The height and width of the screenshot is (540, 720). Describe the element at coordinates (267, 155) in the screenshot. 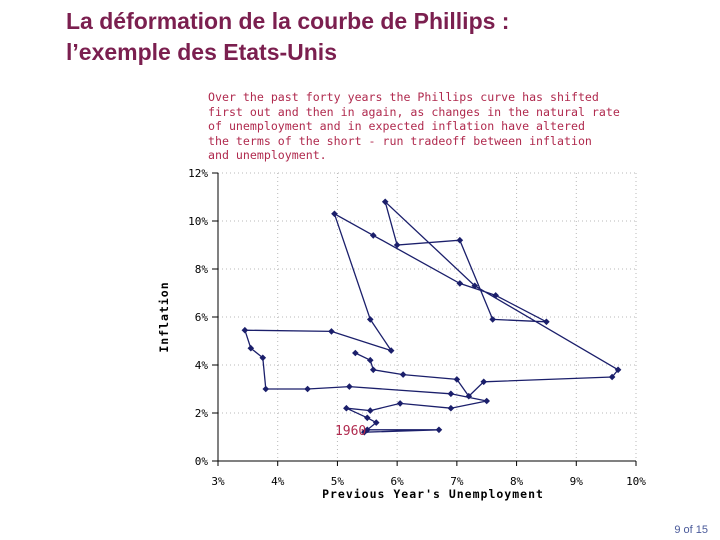

I see `caption-line-5: and unemployment.` at that location.